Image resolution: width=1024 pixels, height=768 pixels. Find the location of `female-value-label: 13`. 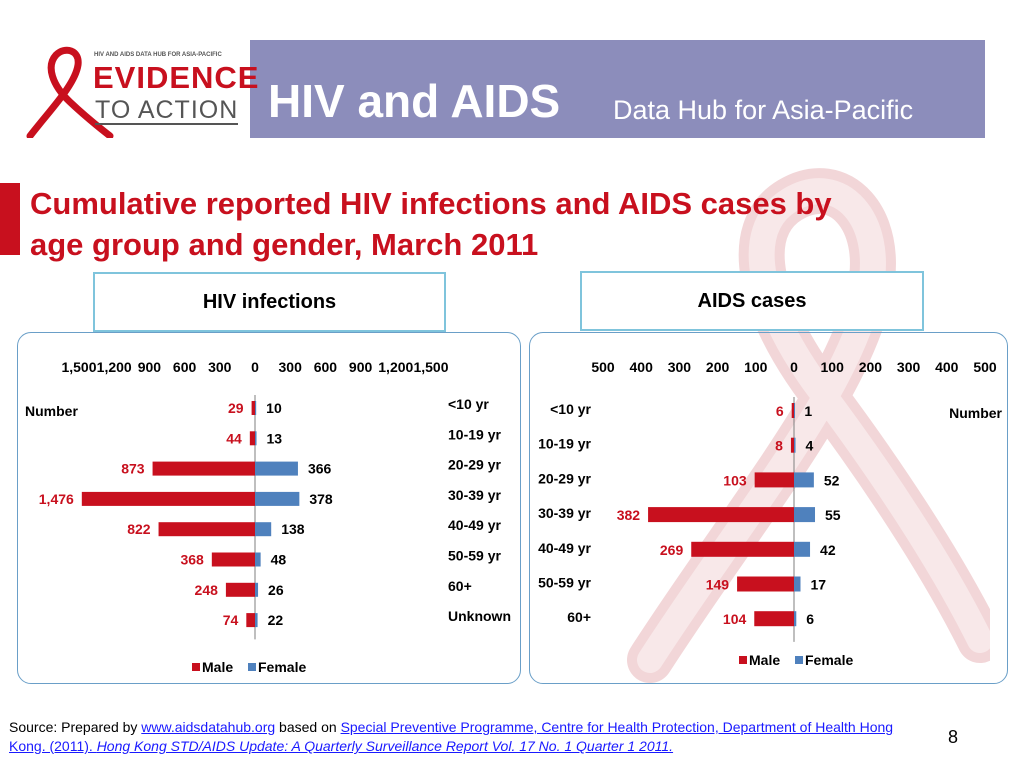

female-value-label: 13 is located at coordinates (275, 438).